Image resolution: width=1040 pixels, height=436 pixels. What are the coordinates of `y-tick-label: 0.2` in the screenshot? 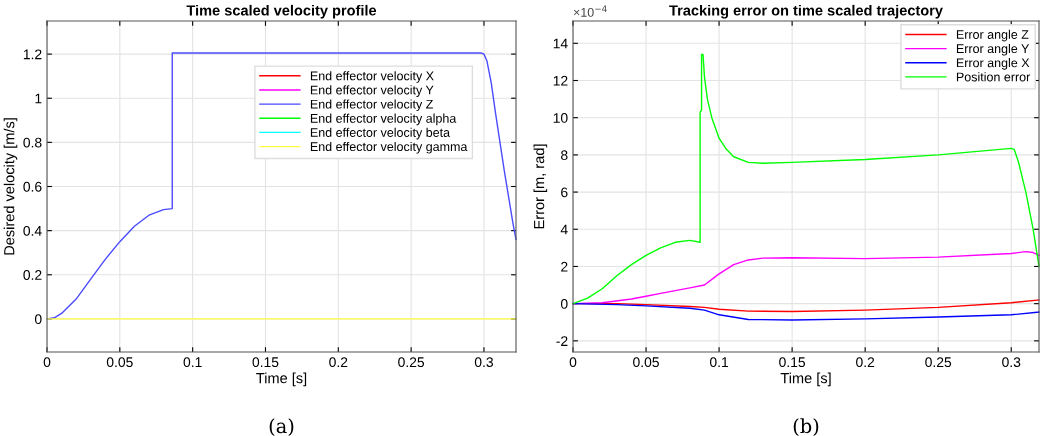 It's located at (32, 275).